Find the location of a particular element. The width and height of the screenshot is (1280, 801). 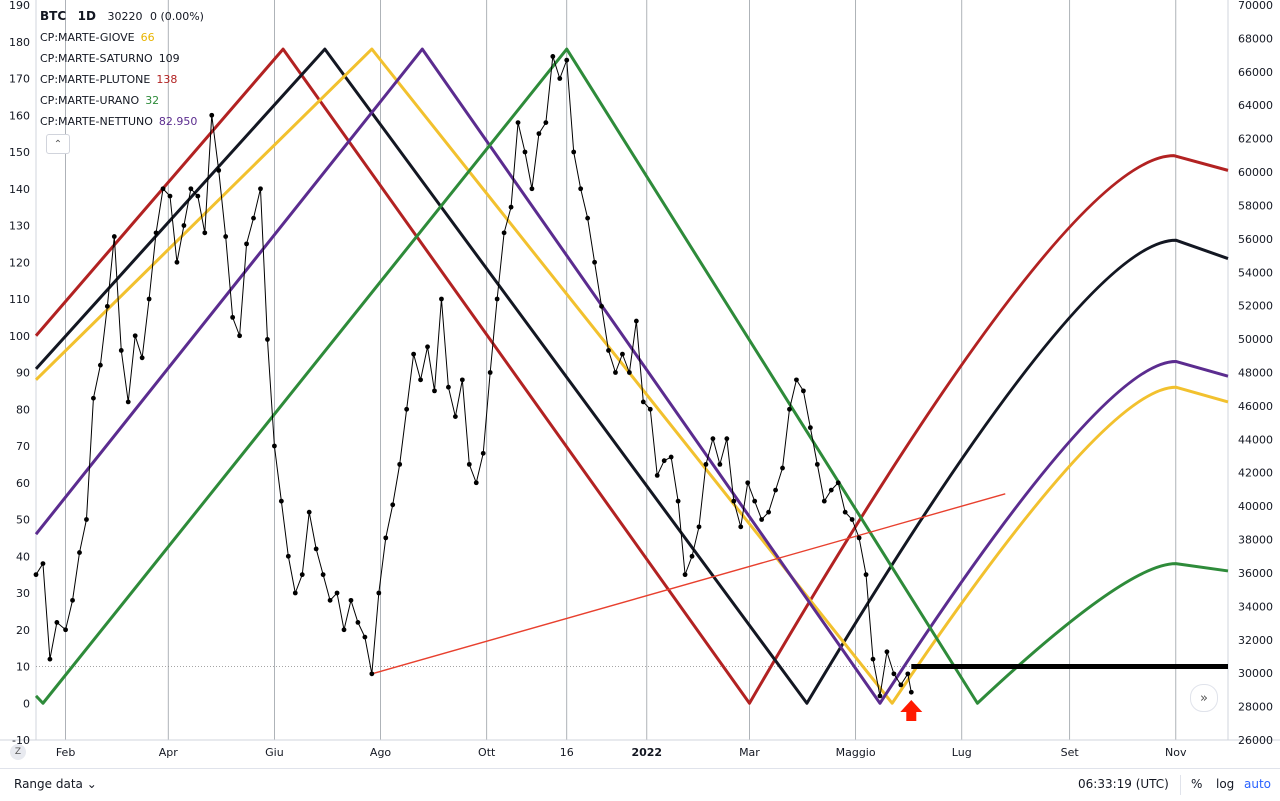

time-axis-tick-label: Ago is located at coordinates (381, 752).